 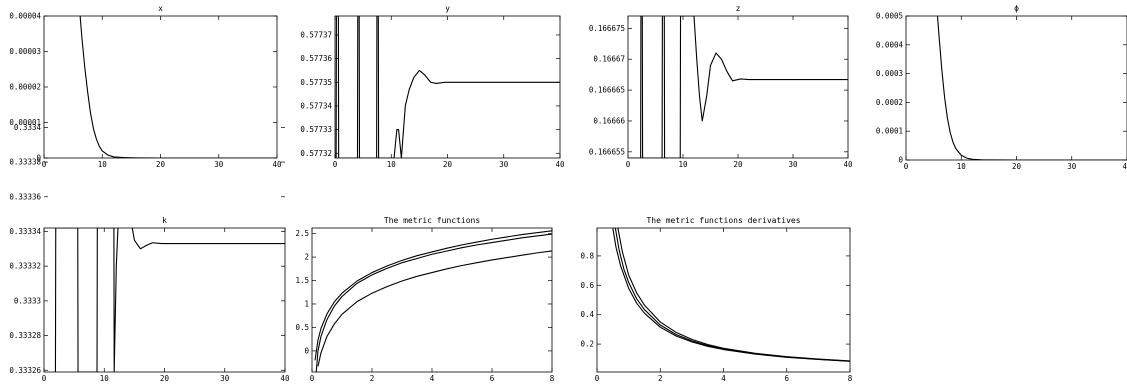 What do you see at coordinates (25, 370) in the screenshot?
I see `y-tick-label: 0.33326` at bounding box center [25, 370].